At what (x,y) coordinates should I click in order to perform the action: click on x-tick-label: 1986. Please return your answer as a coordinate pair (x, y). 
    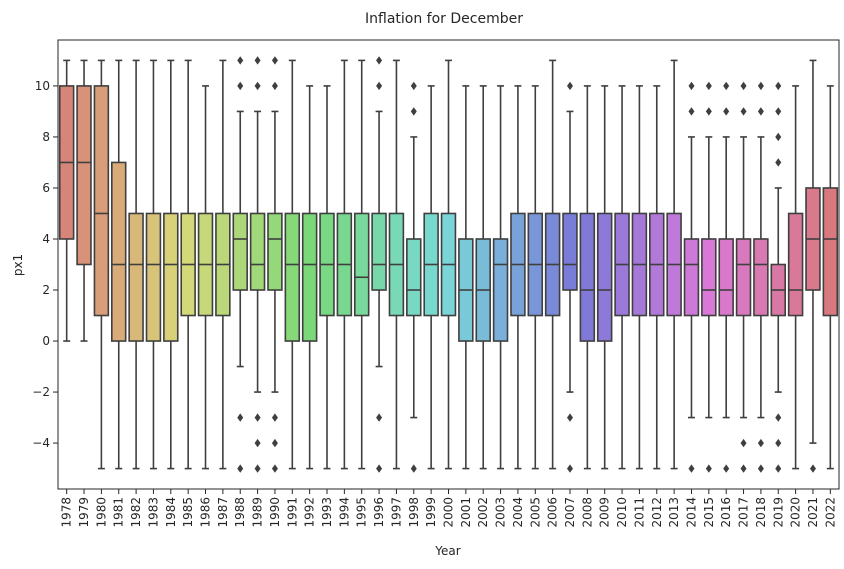
    Looking at the image, I should click on (206, 512).